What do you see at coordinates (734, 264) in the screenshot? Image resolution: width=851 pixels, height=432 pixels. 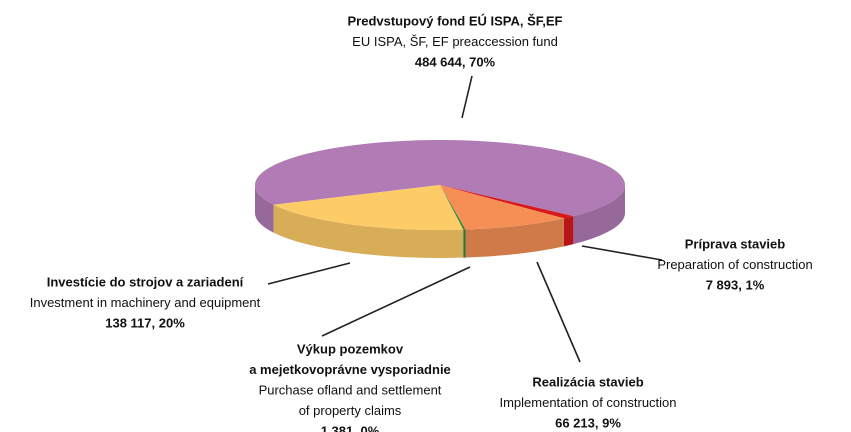 I see `label-subtitle: Preparation of construction` at bounding box center [734, 264].